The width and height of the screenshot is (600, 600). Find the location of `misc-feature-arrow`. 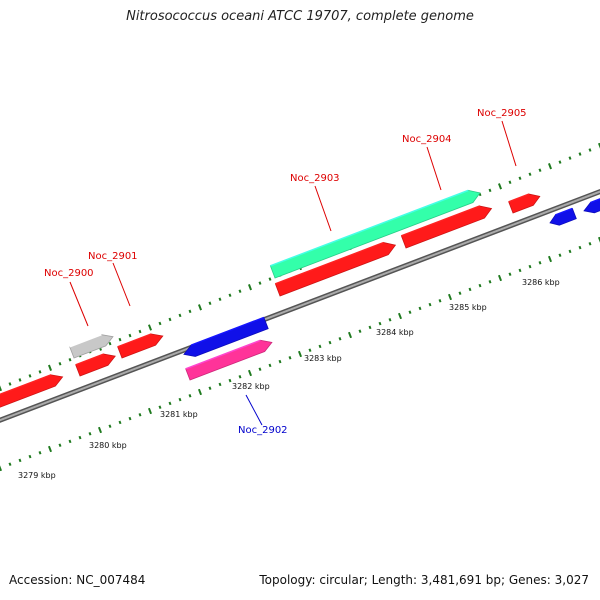

misc-feature-arrow is located at coordinates (375, 234).